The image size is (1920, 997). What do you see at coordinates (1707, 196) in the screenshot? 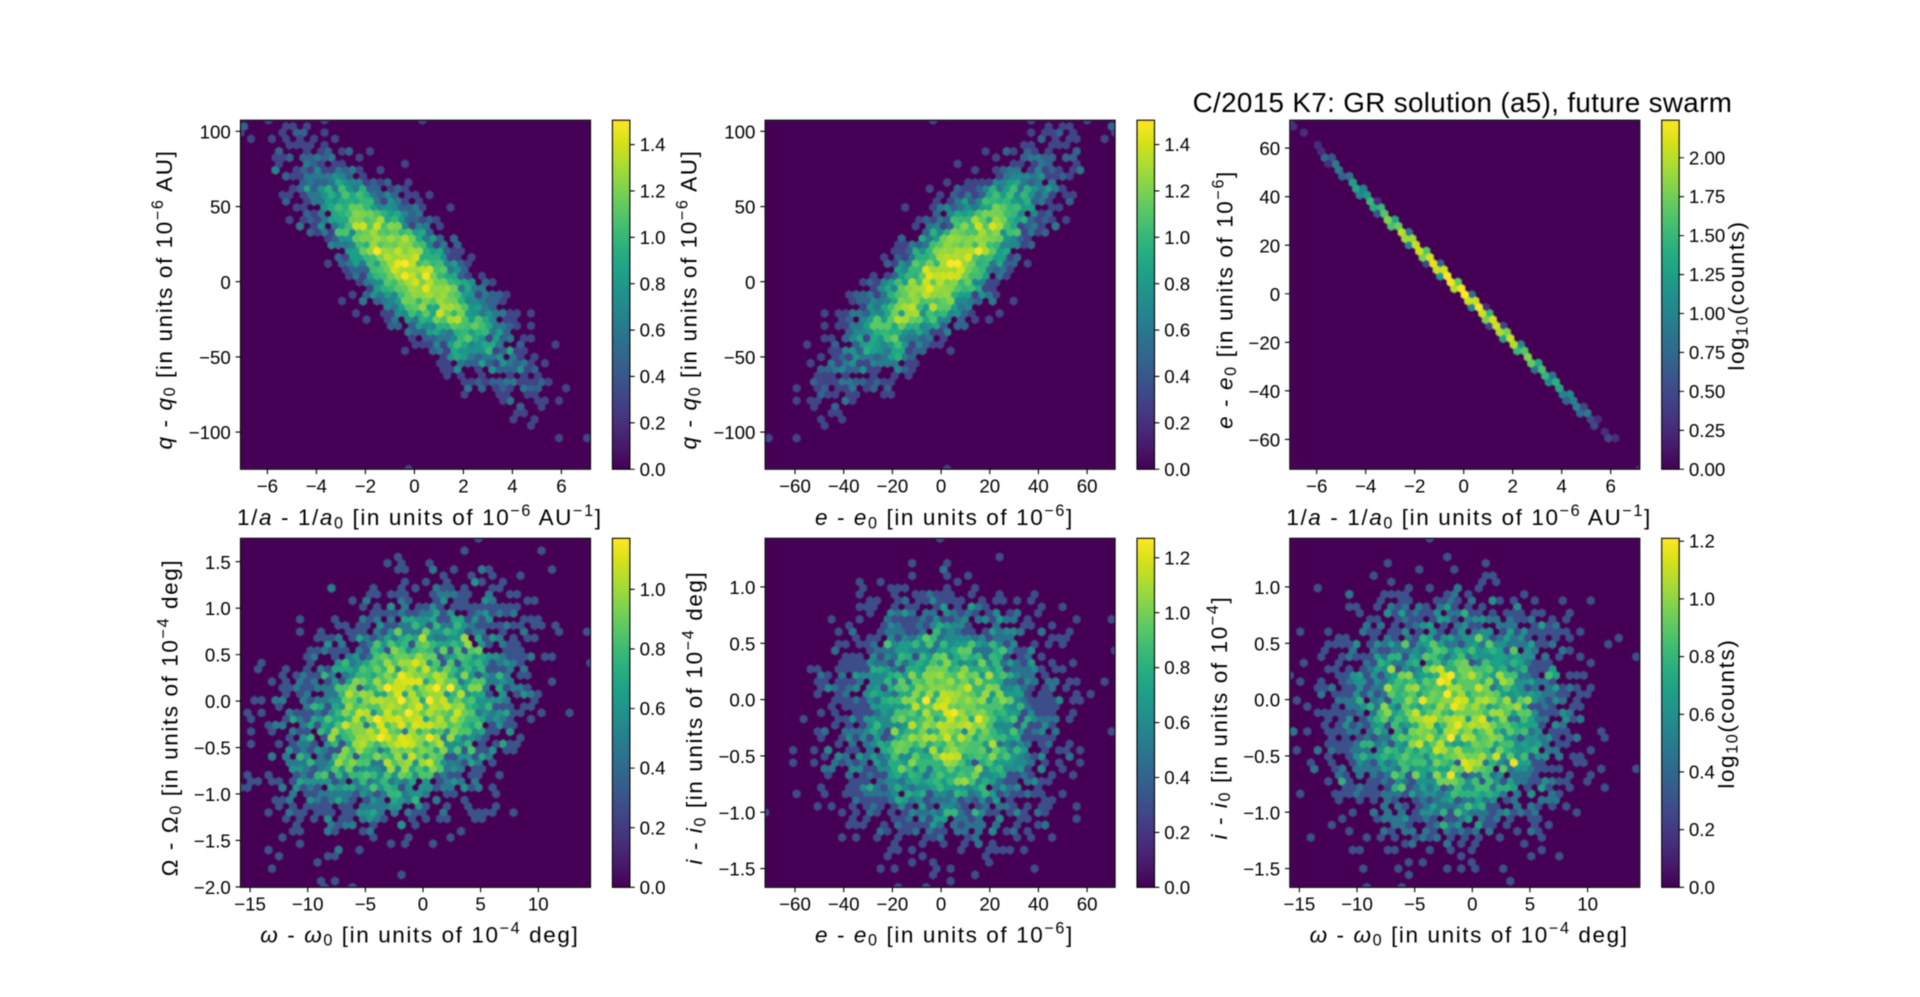
I see `svg-text: 1.75` at bounding box center [1707, 196].